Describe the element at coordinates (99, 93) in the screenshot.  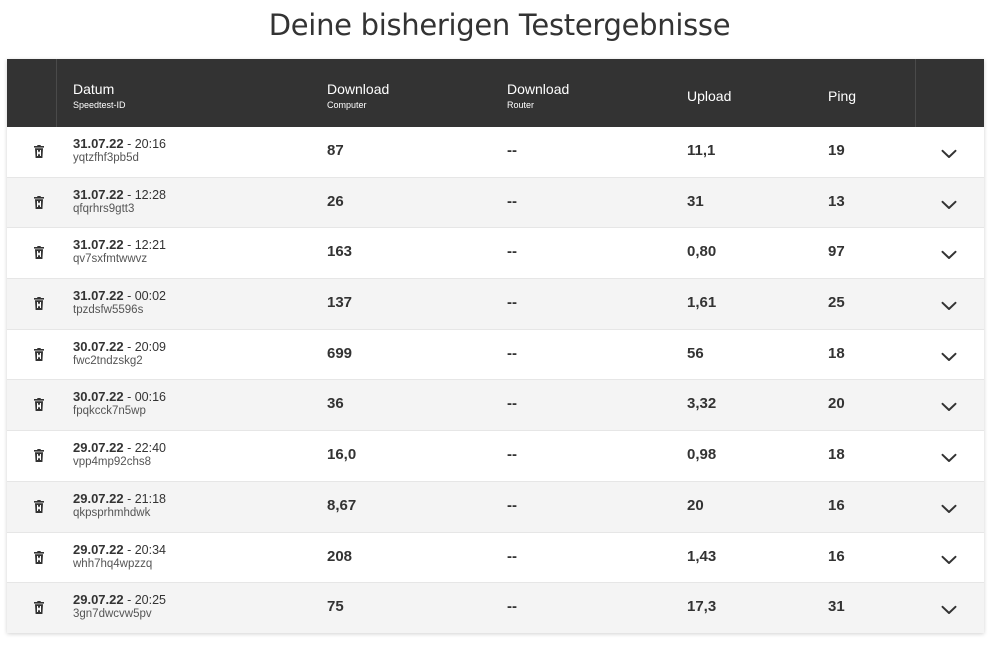
I see `col-header-datum: Datum Speedtest-ID` at that location.